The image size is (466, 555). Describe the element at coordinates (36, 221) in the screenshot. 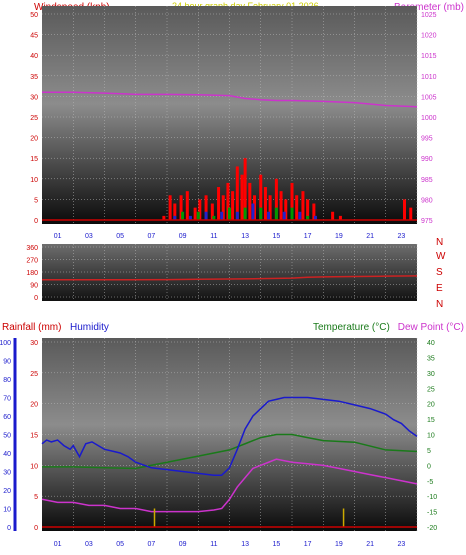

I see `wind-tick-label: 0` at that location.